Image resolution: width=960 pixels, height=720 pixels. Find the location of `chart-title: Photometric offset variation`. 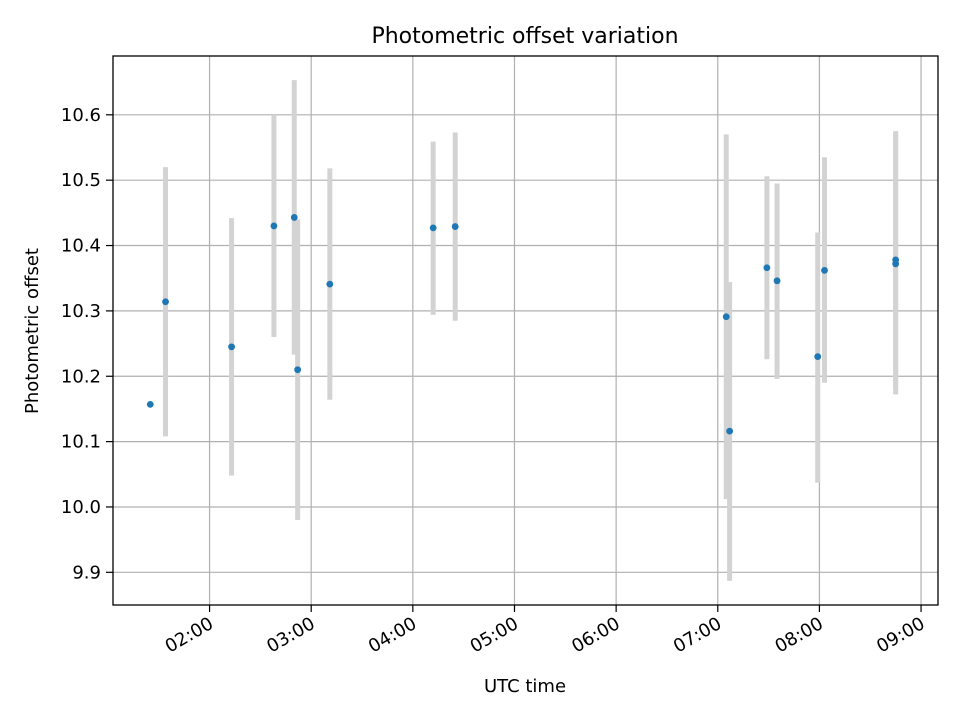

chart-title: Photometric offset variation is located at coordinates (524, 36).